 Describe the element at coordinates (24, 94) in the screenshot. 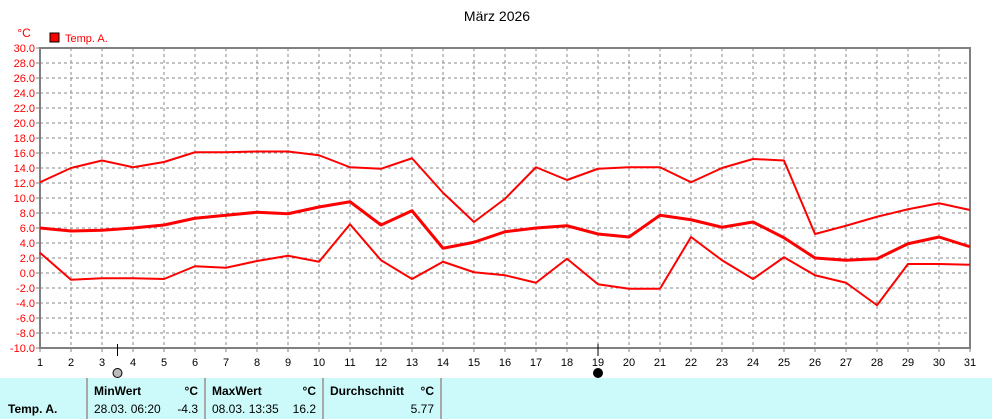

I see `y-tick-label: 24.0` at that location.